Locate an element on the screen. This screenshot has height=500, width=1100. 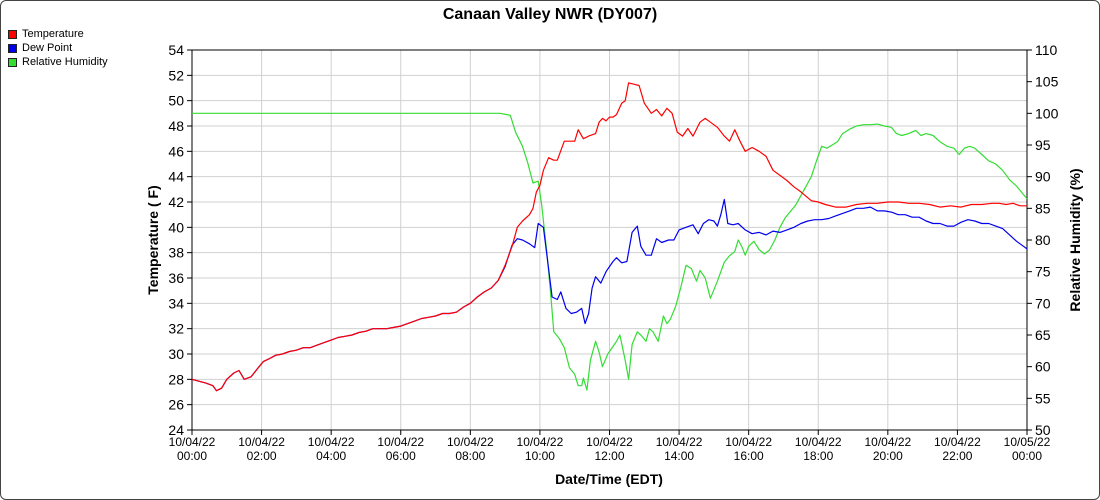
y-tick-label-left: 46 is located at coordinates (176, 151).